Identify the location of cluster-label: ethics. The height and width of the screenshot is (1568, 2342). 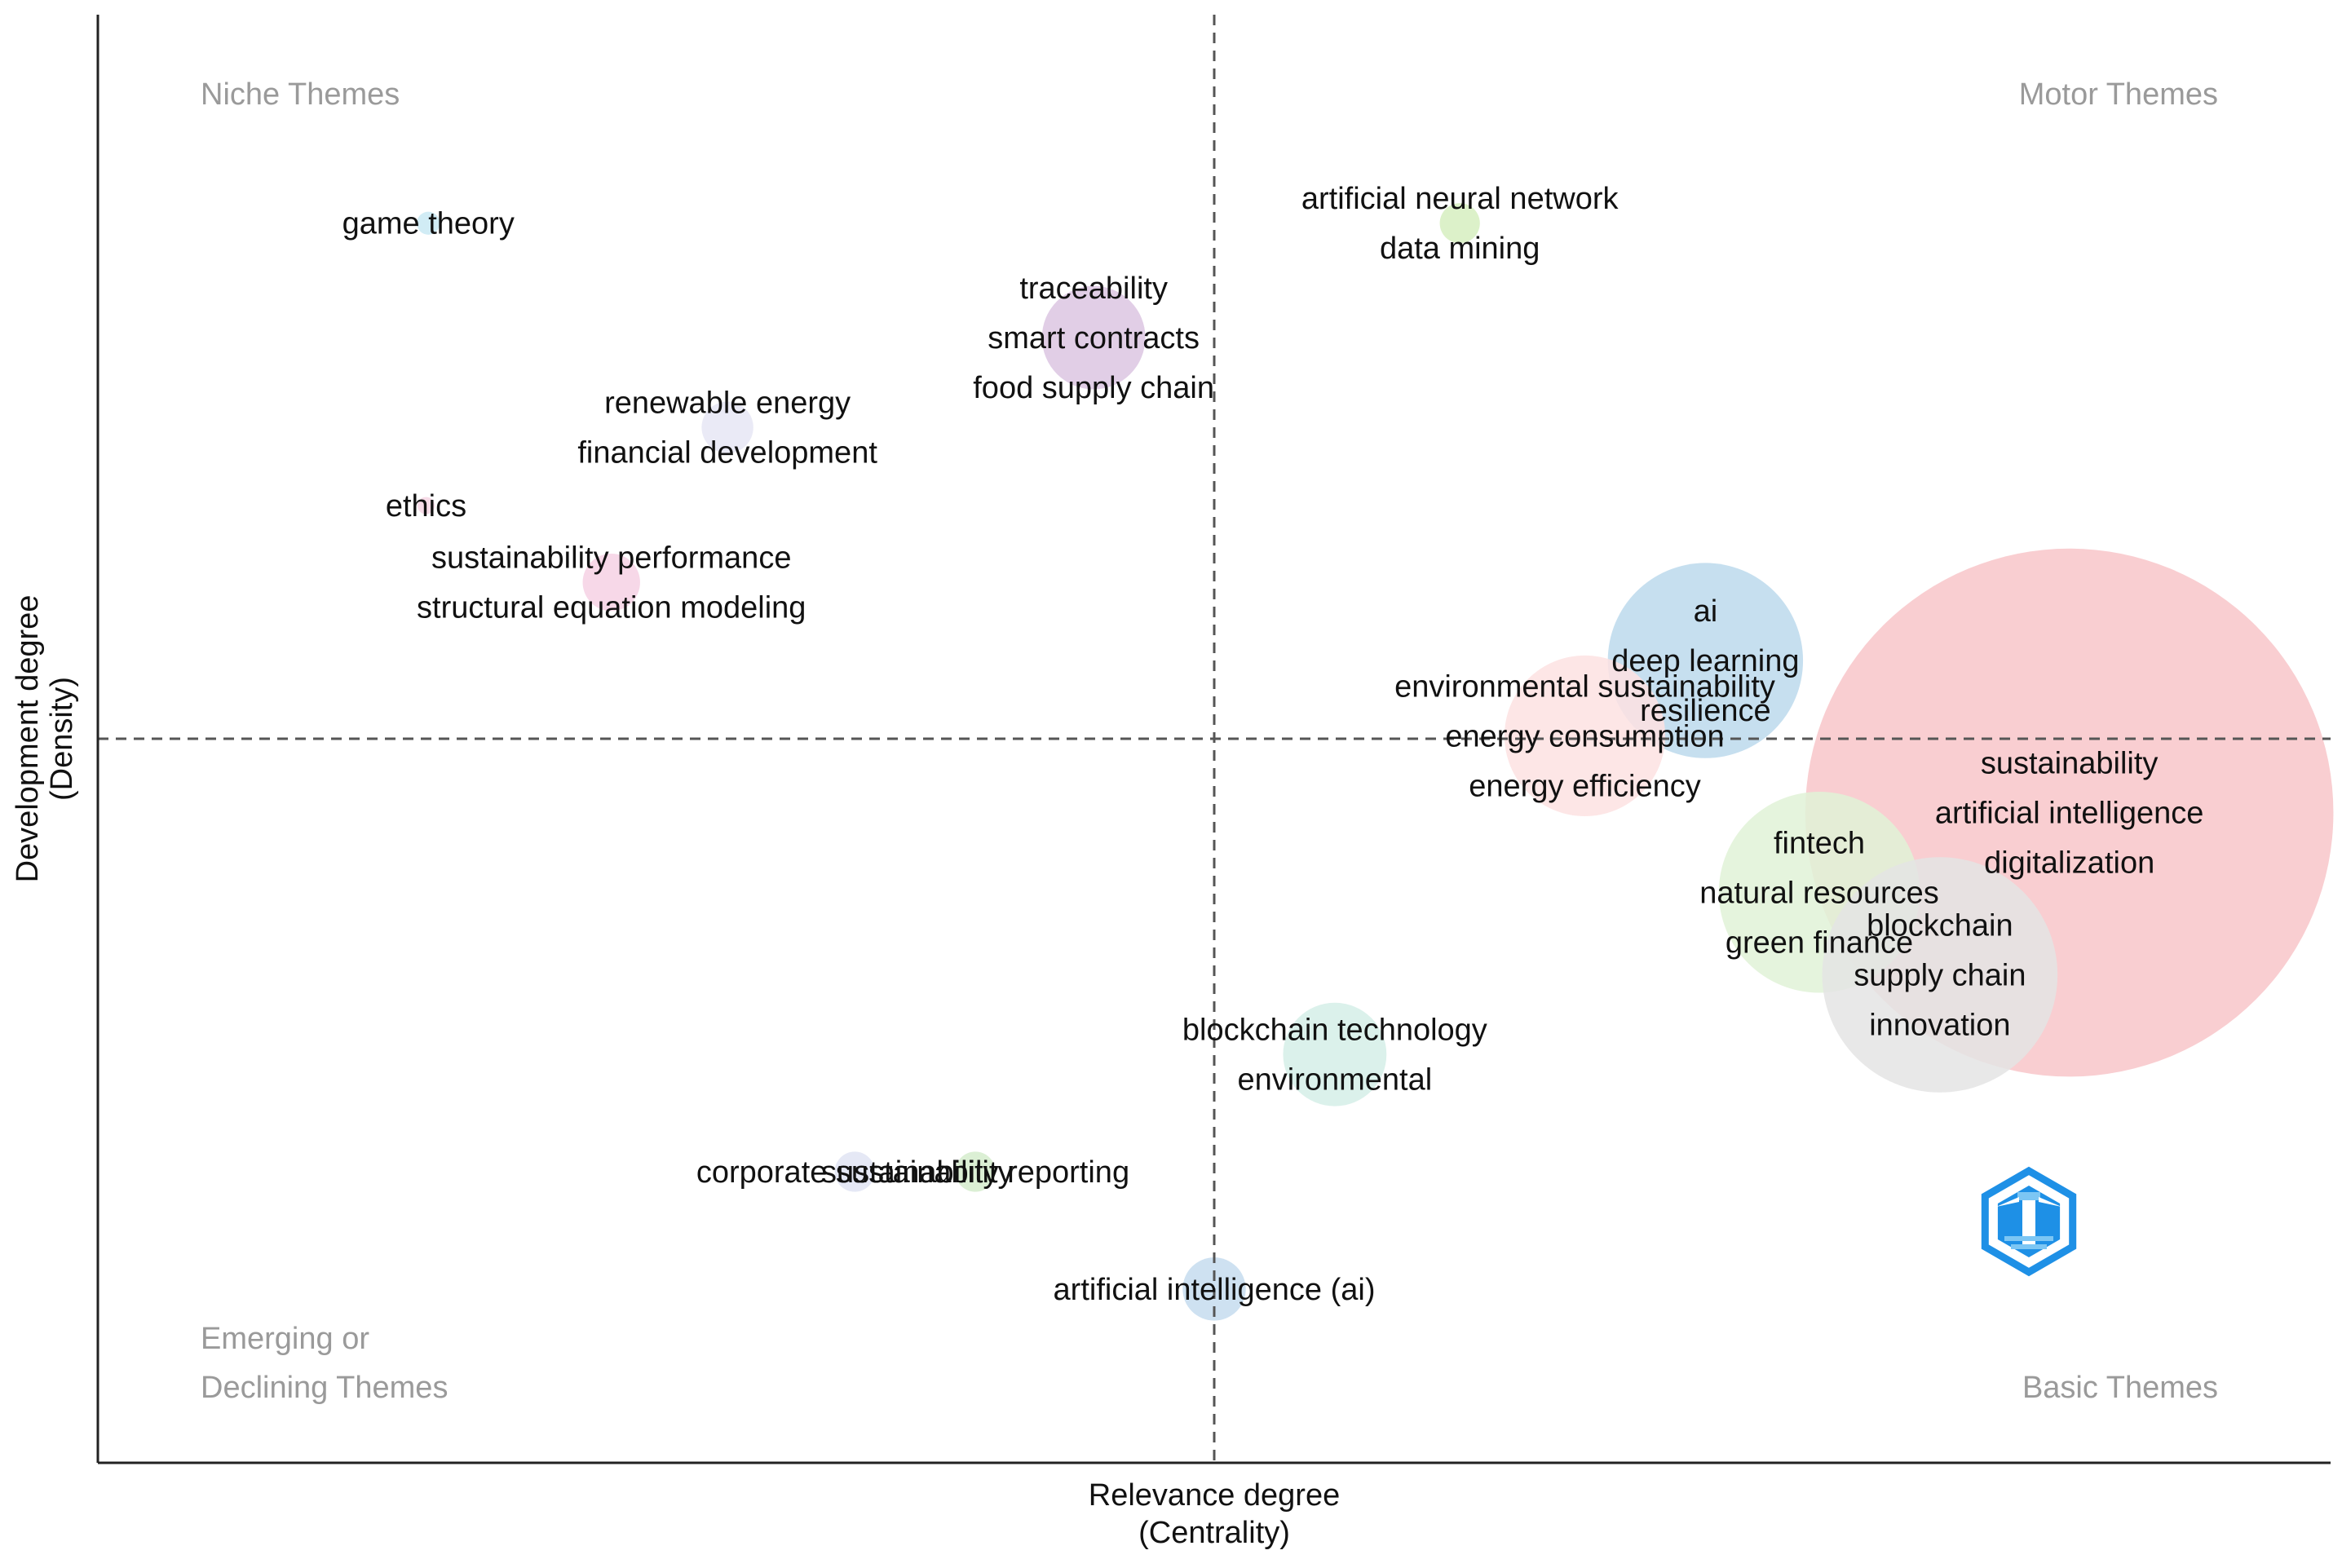
(426, 506).